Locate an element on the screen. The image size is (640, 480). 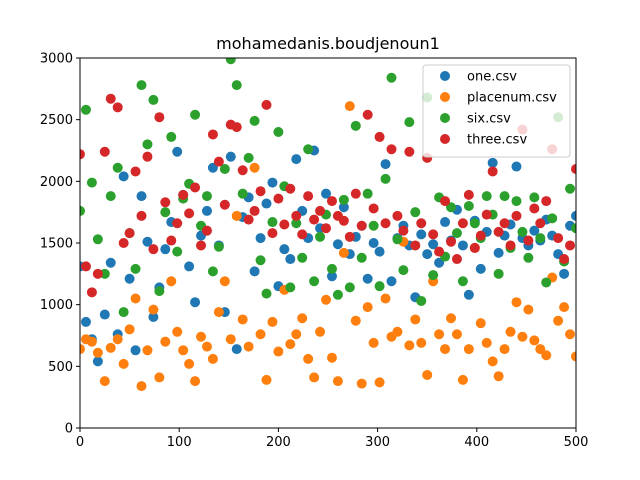
y-axis: 0 500 1000 1500 2000 2500 3000 is located at coordinates (60, 244).